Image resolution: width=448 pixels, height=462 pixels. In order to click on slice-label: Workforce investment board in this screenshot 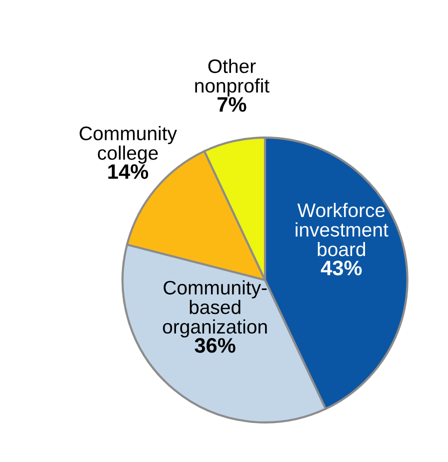, I will do `click(342, 229)`.